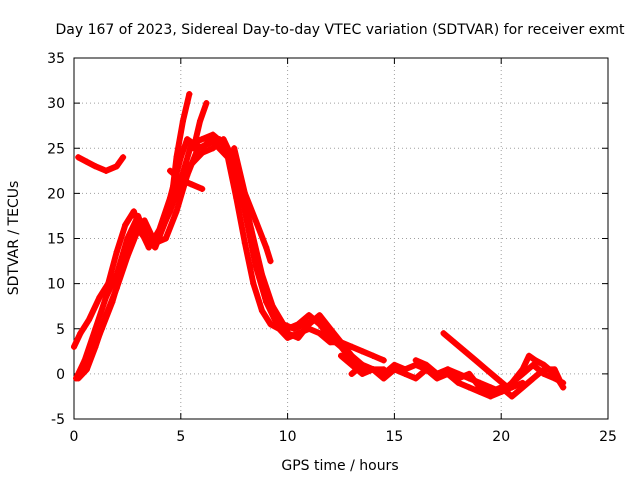 The height and width of the screenshot is (480, 640). Describe the element at coordinates (56, 194) in the screenshot. I see `y-tick-label: 20` at that location.